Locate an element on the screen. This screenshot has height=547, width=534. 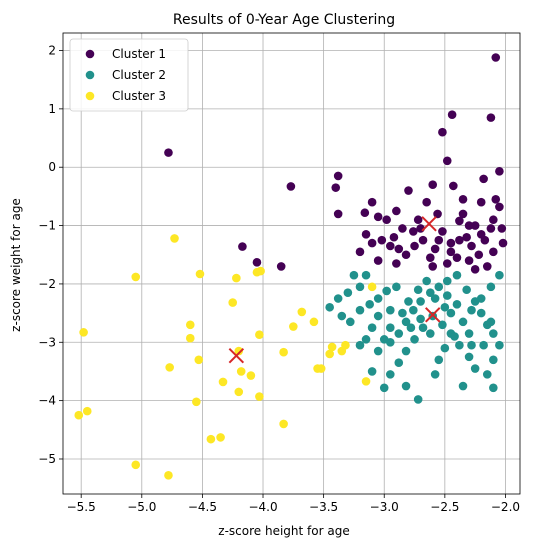
legend-box is located at coordinates (129, 75).